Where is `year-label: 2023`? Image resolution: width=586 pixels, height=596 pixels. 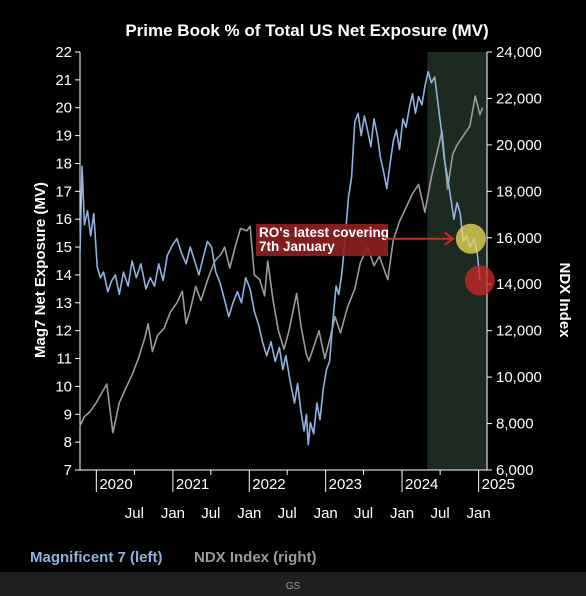 year-label: 2023 is located at coordinates (345, 484).